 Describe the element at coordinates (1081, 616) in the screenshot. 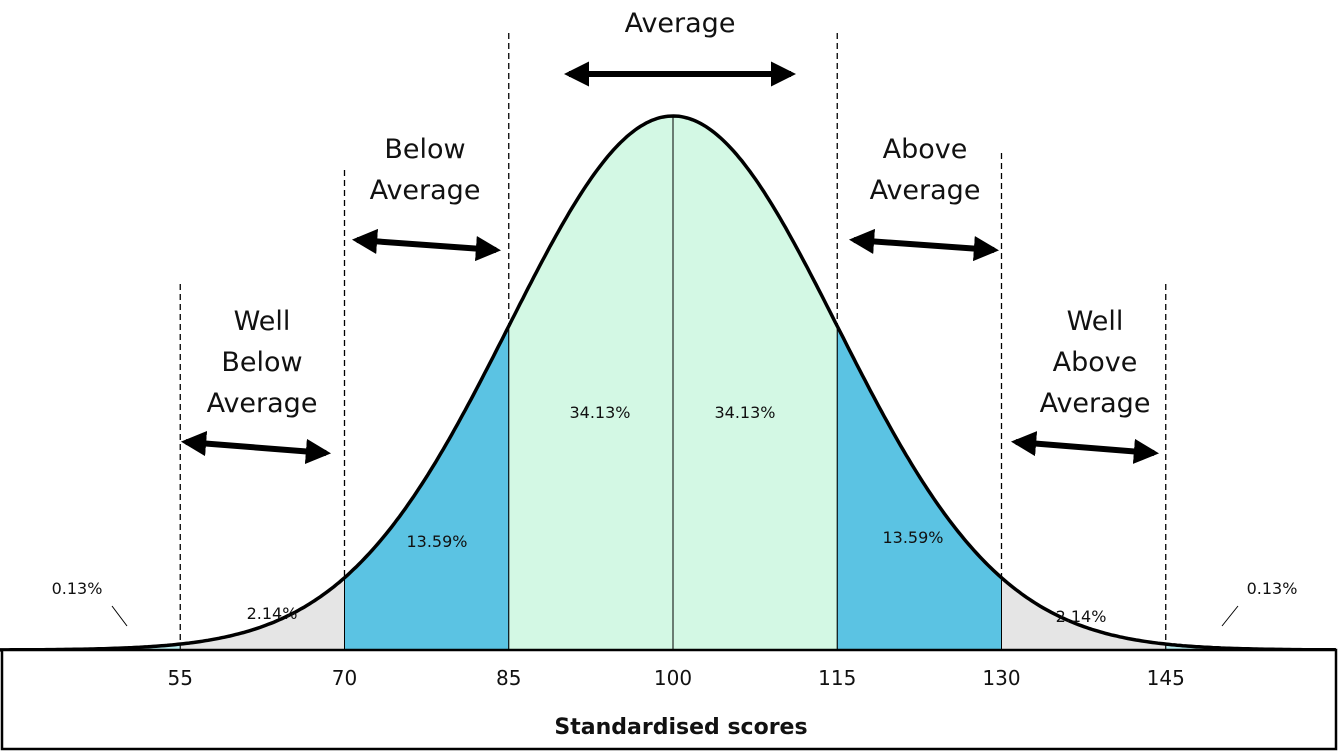

I see `band-percent-6: 2.14%` at that location.